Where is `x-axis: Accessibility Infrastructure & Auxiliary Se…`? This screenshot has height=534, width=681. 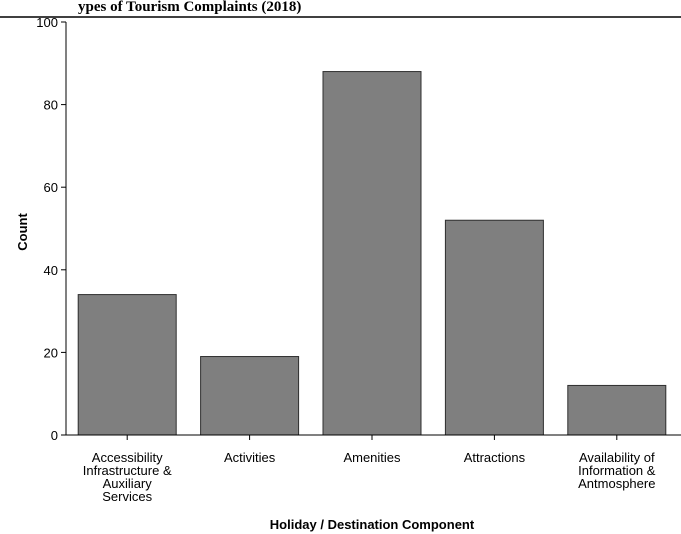
x-axis: Accessibility Infrastructure & Auxiliary Se… is located at coordinates (373, 469).